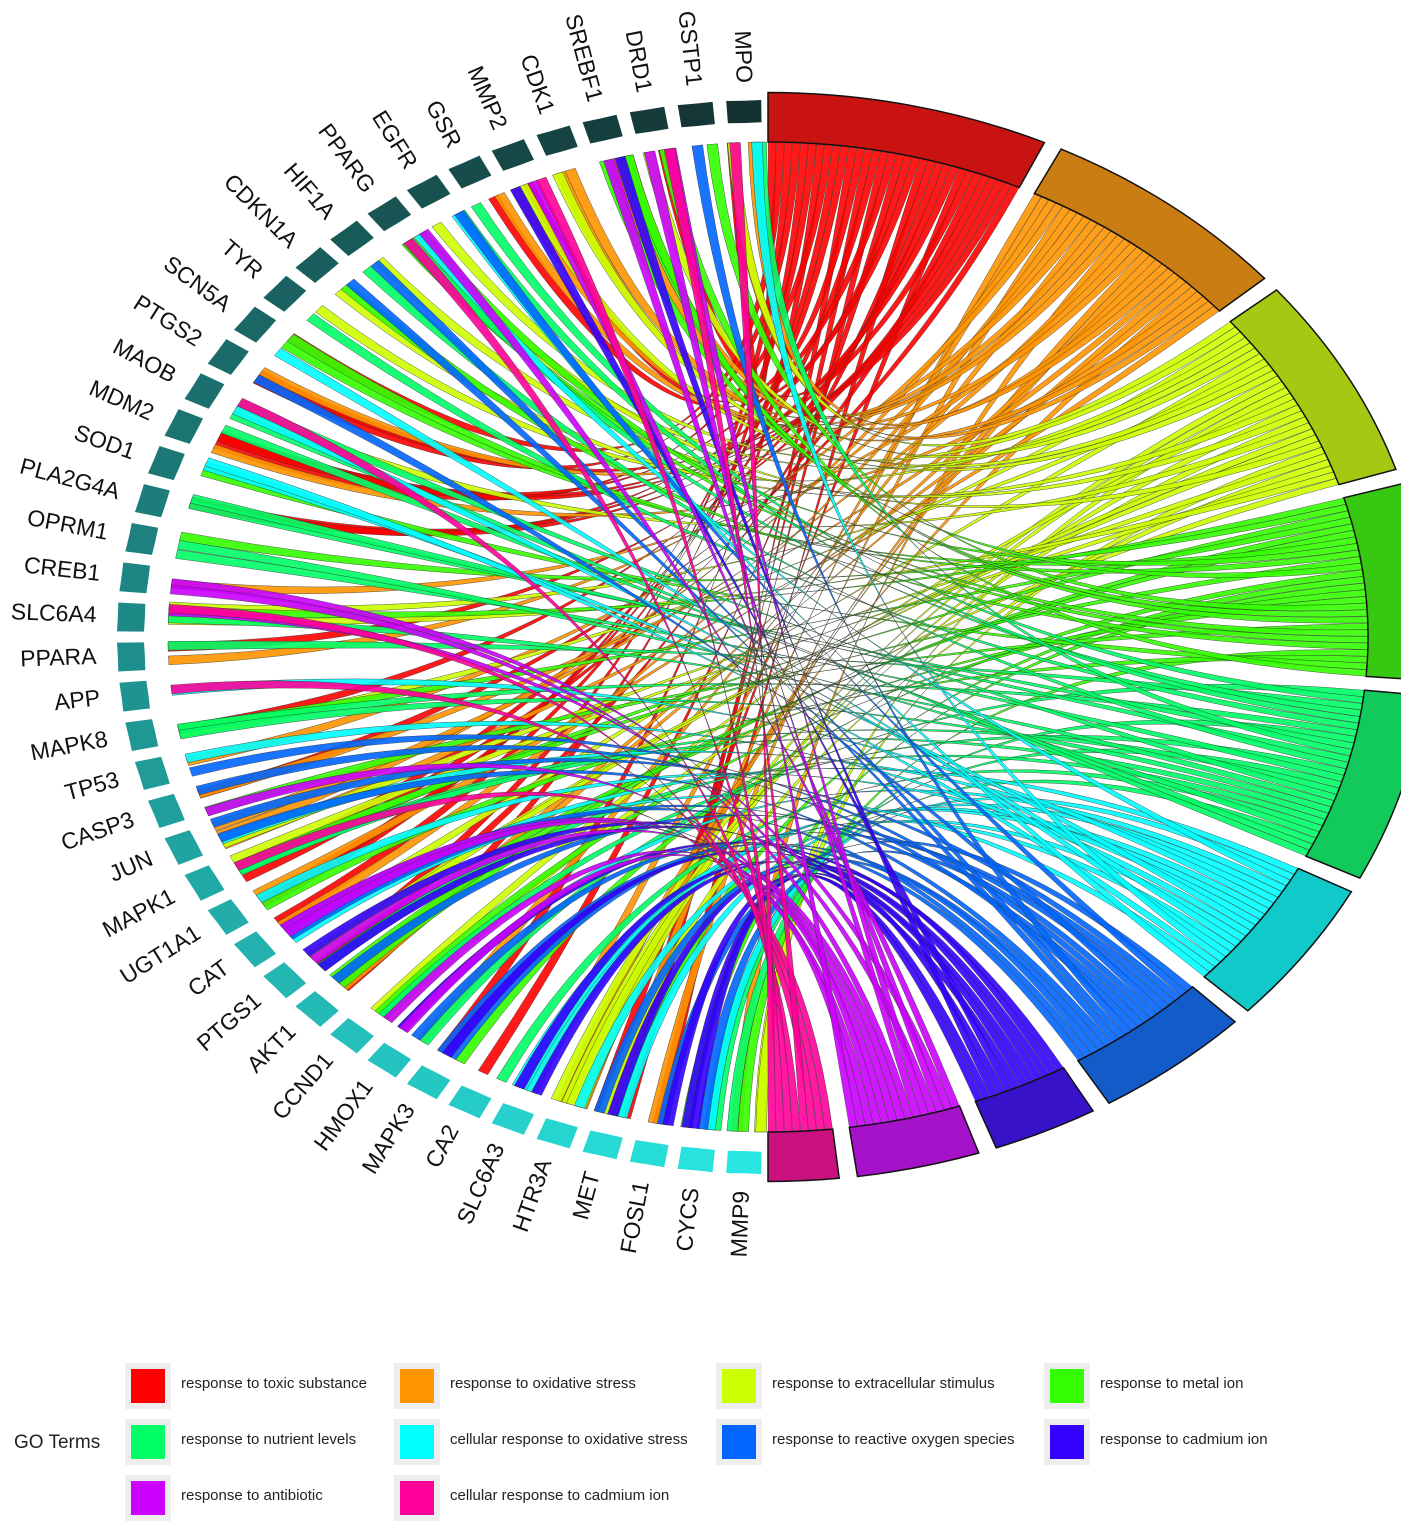  Describe the element at coordinates (639, 61) in the screenshot. I see `gene-label: DRD1` at that location.